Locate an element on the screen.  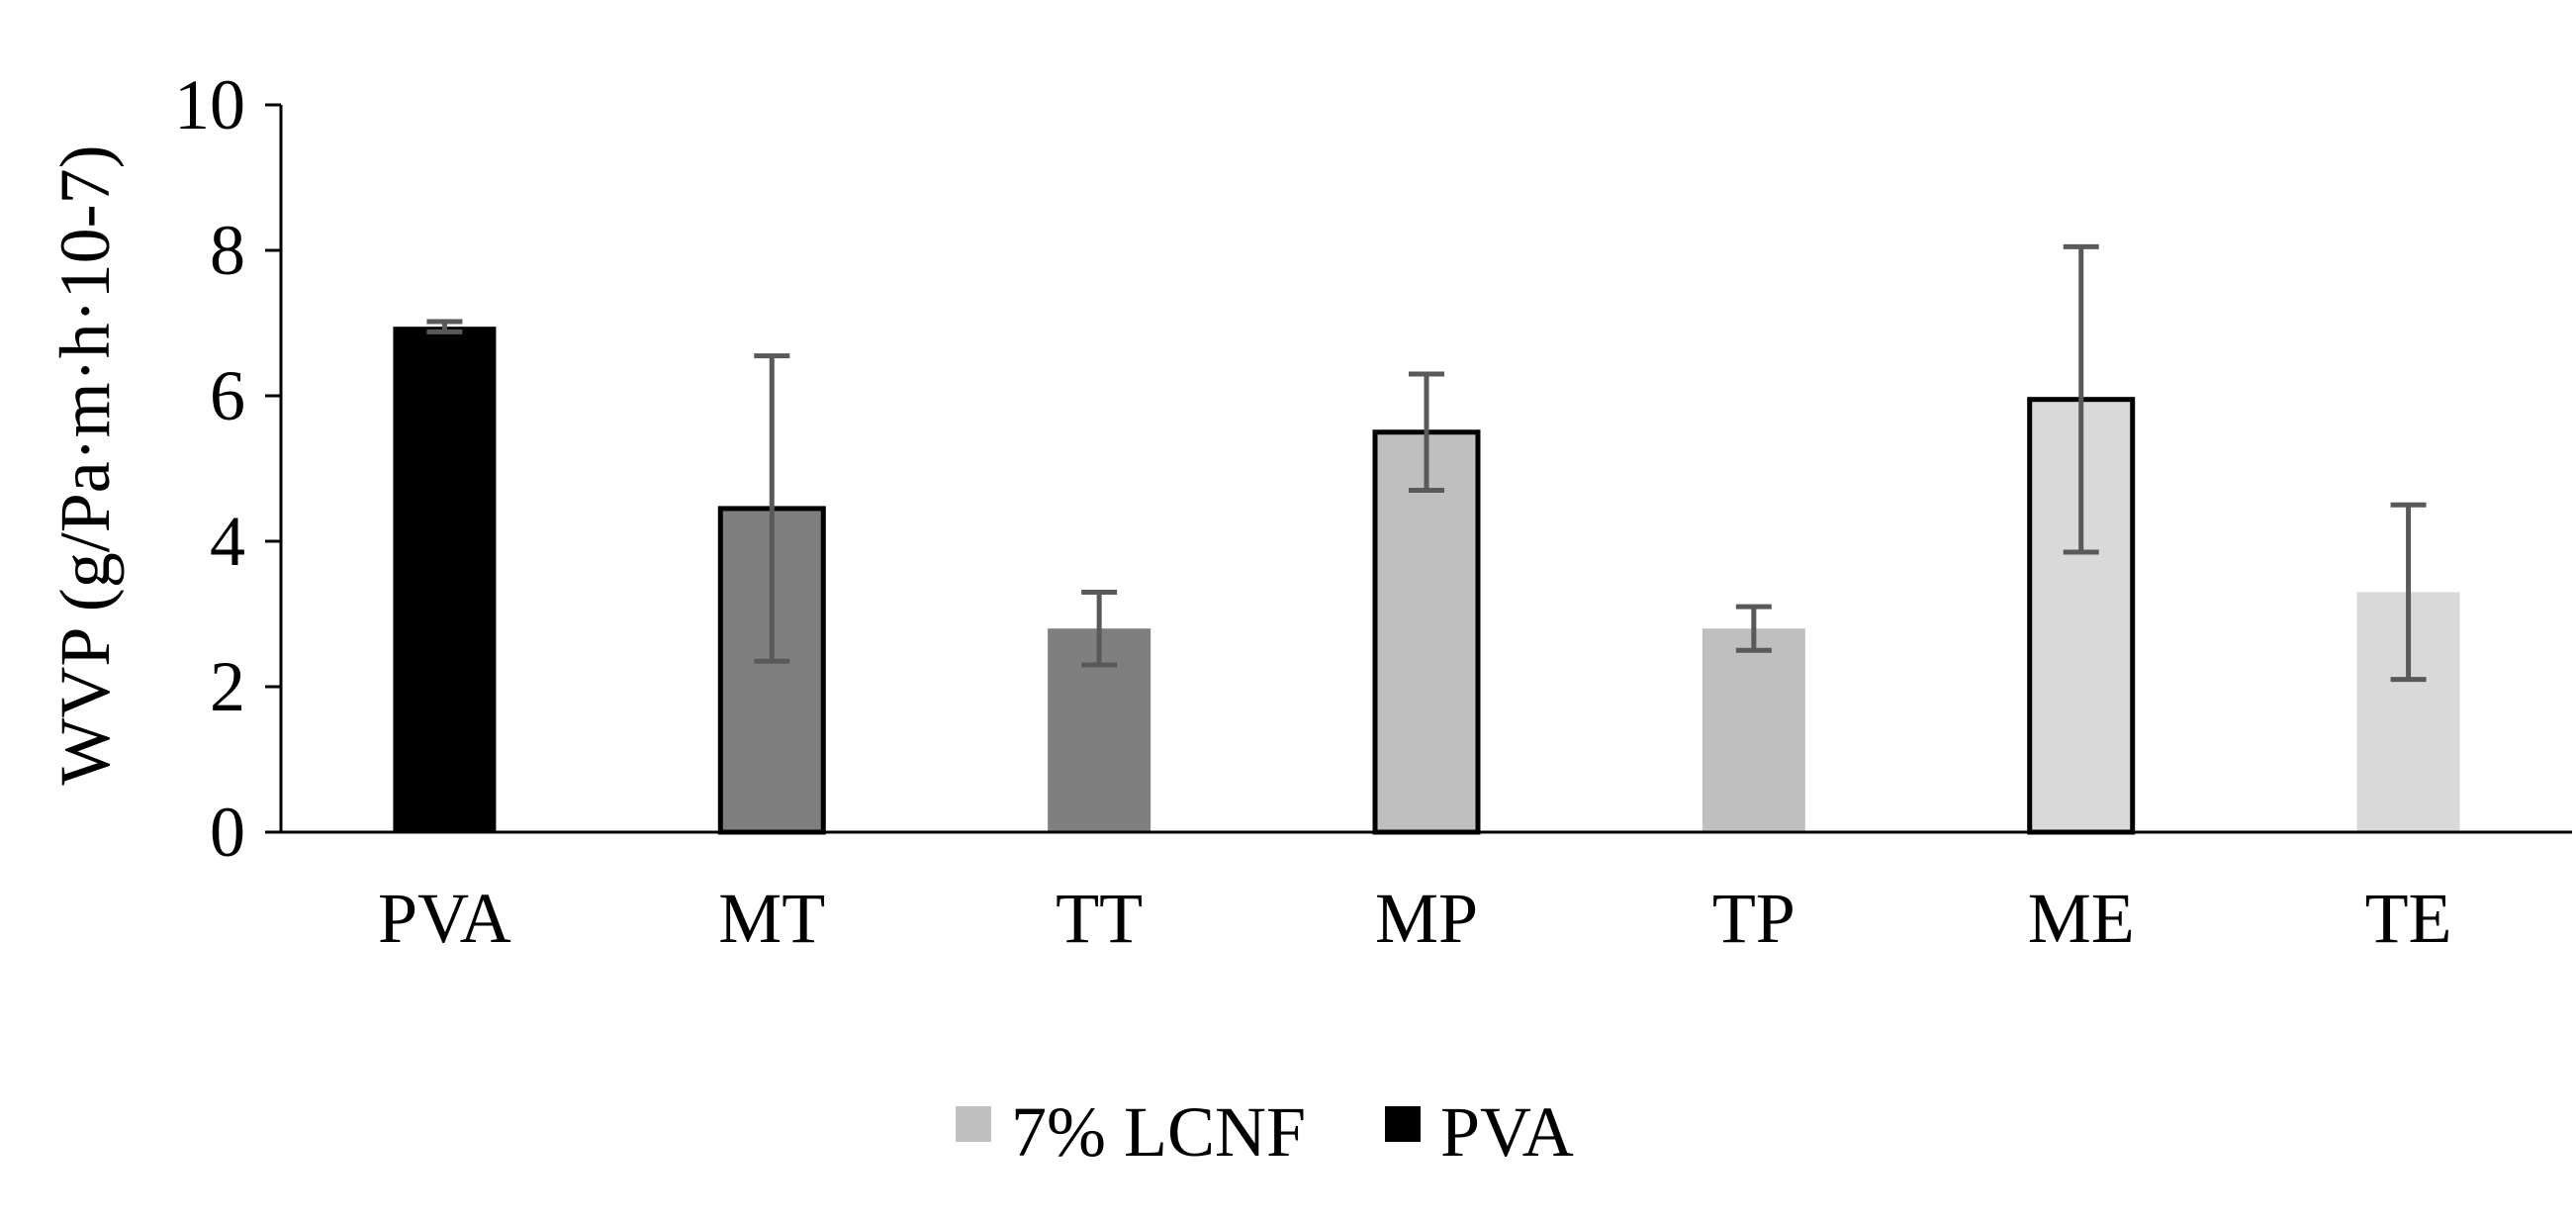
y-tick-label: 10 is located at coordinates (210, 104).